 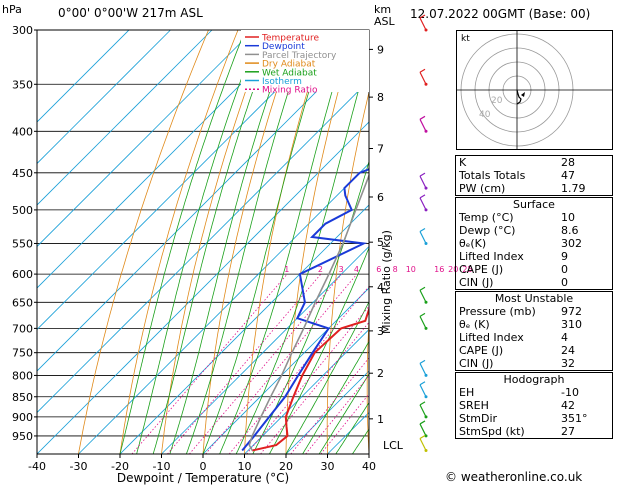 What do you see at coordinates (492, 431) in the screenshot?
I see `hodo-label: StmSpd (kt)` at bounding box center [492, 431].